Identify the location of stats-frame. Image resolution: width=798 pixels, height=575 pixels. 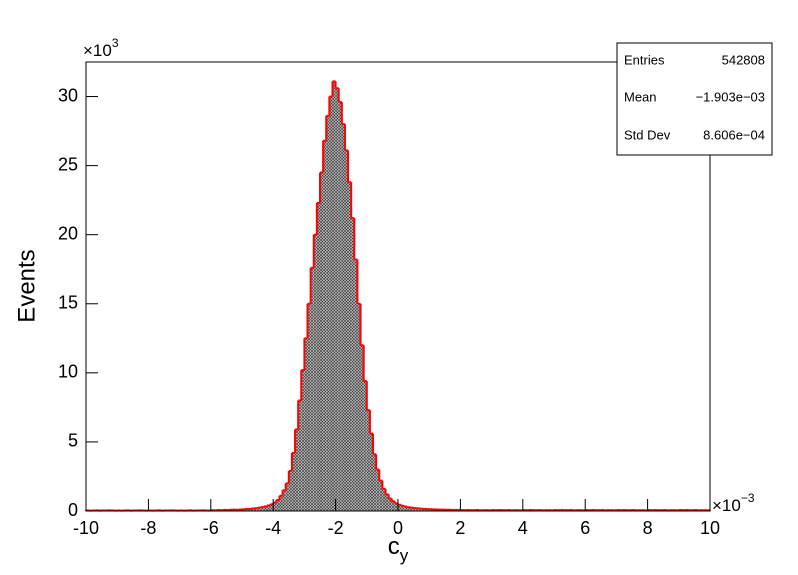
(694, 99).